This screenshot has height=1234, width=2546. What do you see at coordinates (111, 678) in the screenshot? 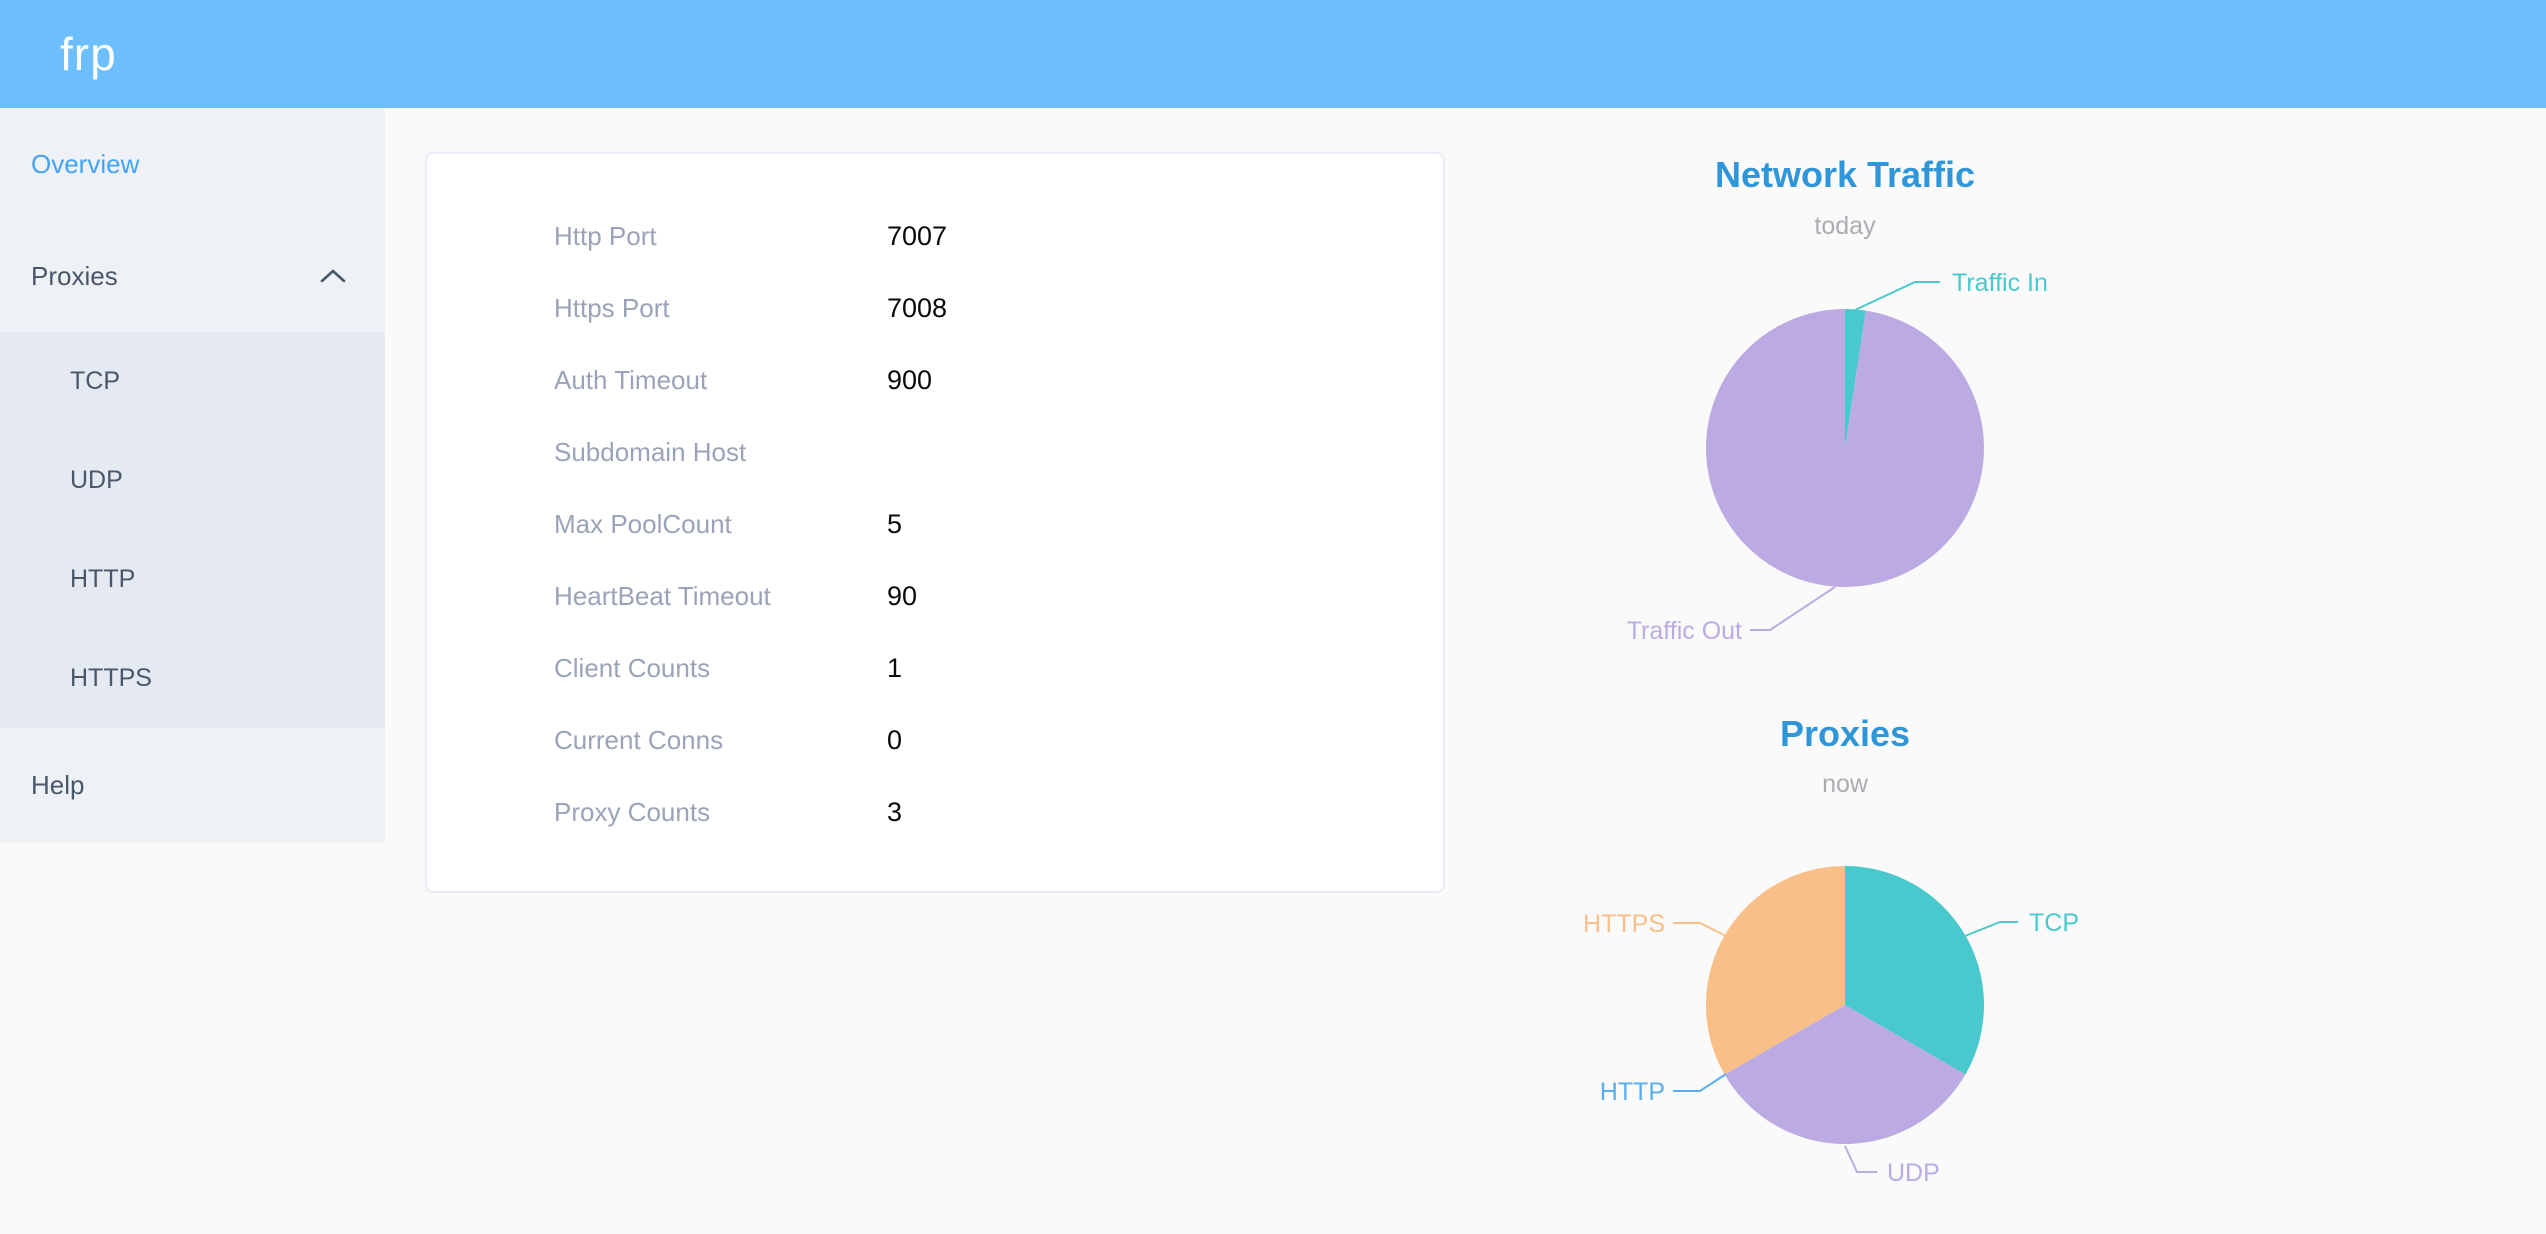
I see `sidebar-item-https-label: HTTPS` at bounding box center [111, 678].